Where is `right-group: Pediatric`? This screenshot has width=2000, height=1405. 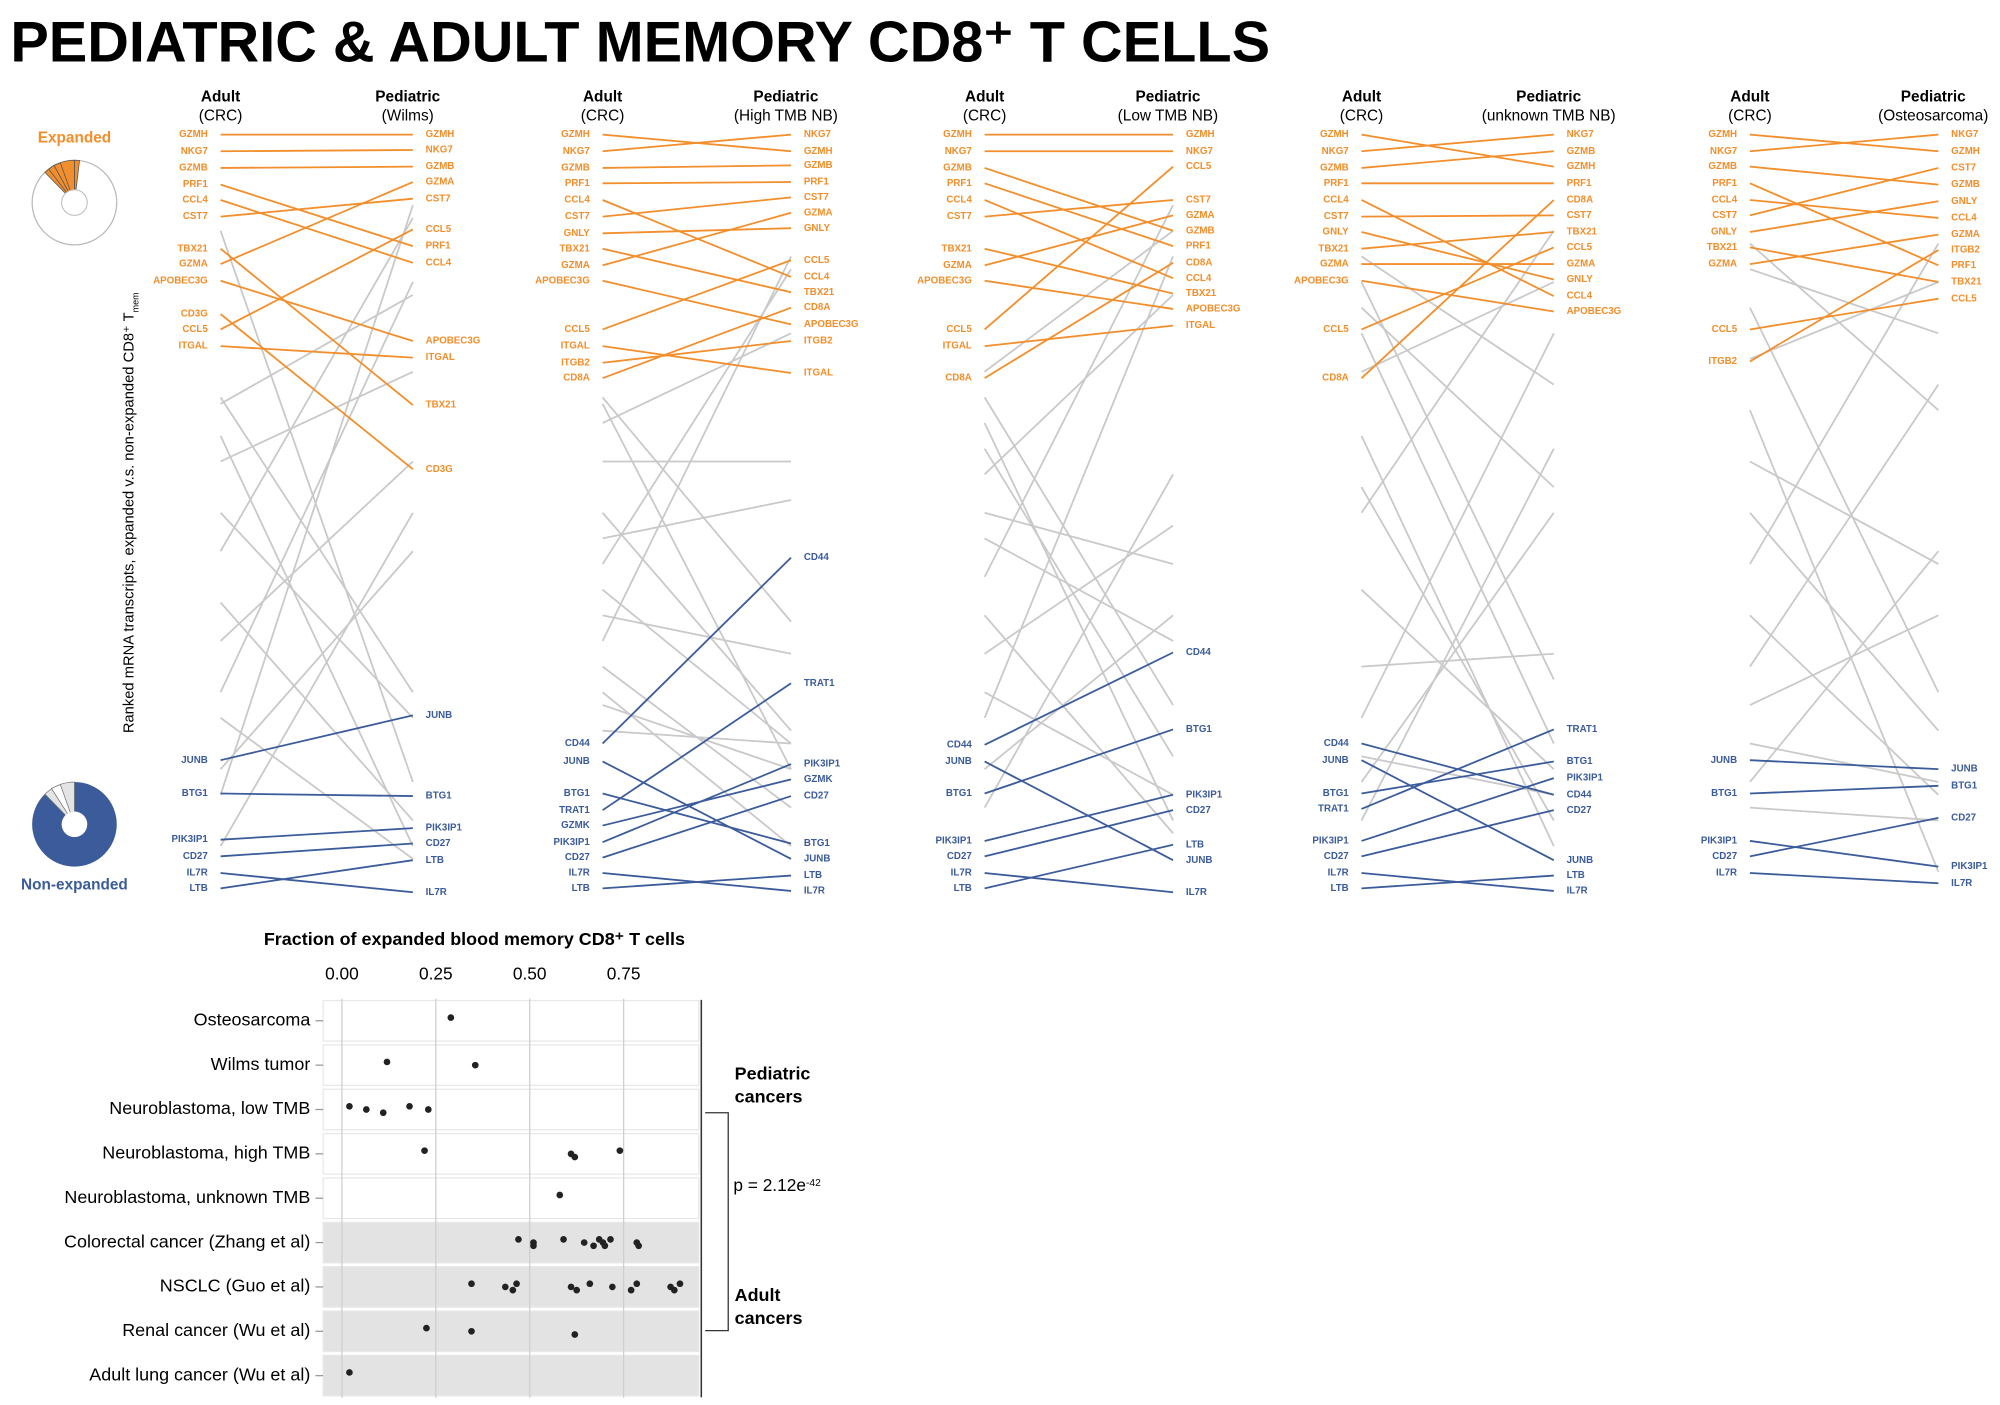
right-group: Pediatric is located at coordinates (1933, 96).